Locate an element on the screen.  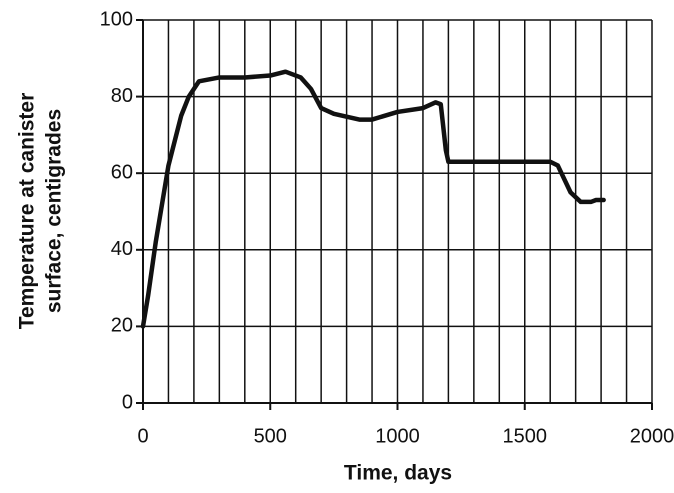
x-axis-label: Time, days is located at coordinates (398, 473).